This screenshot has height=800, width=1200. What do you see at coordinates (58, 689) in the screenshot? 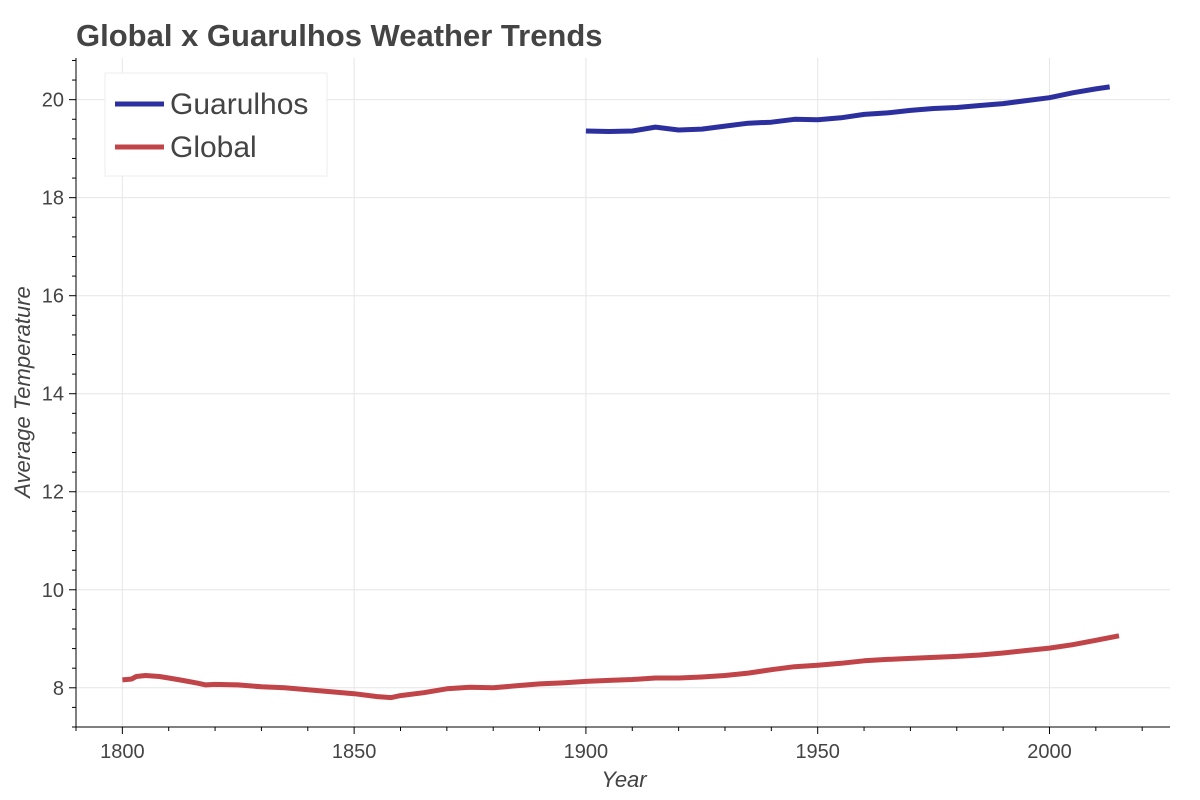
I see `y-tick-label: 8` at bounding box center [58, 689].